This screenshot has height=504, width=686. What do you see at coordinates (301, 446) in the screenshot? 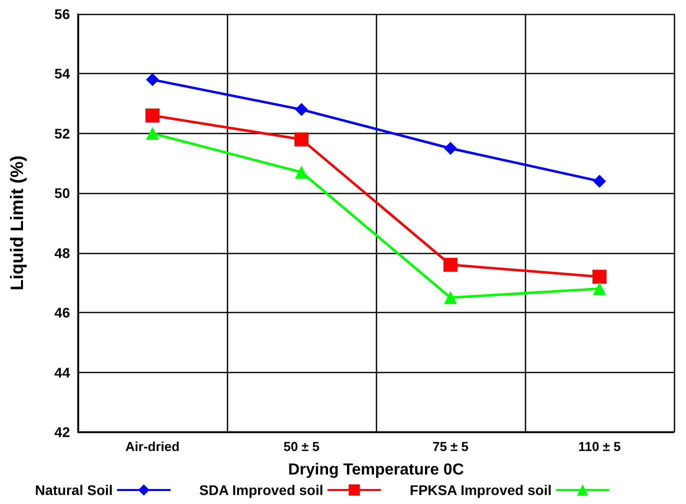
I see `x-tick-label: 50 ± 5` at bounding box center [301, 446].